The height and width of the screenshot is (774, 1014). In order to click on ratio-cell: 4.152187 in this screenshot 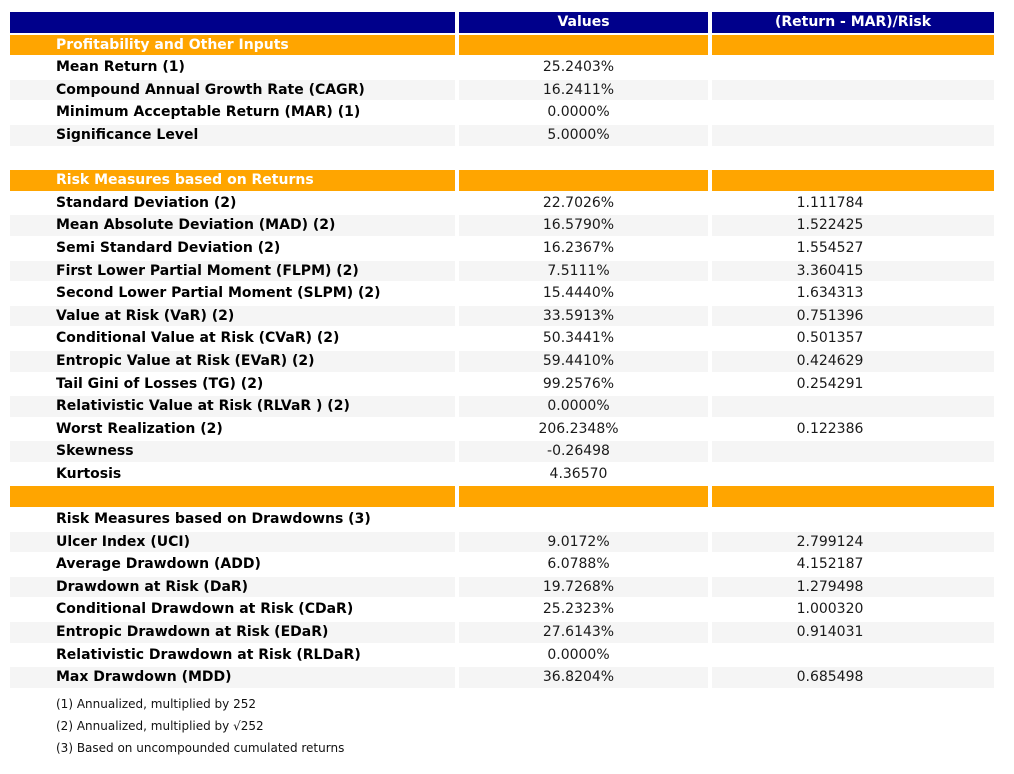, I will do `click(851, 564)`.